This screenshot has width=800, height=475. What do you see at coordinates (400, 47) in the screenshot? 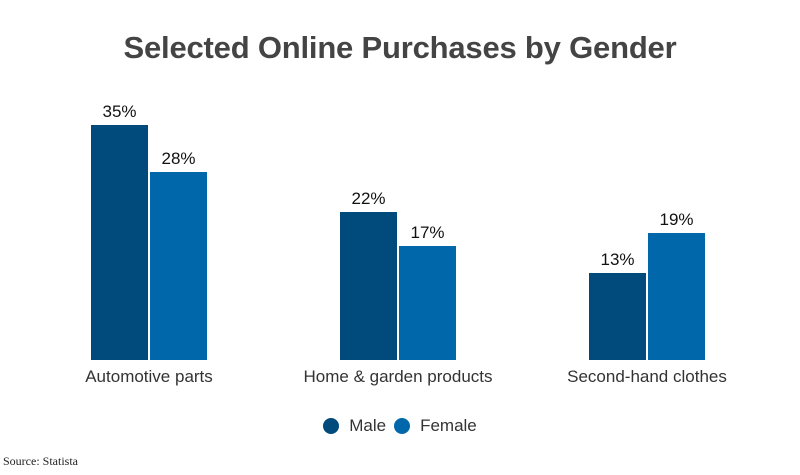
I see `chart-title: Selected Online Purchases by Gender` at bounding box center [400, 47].